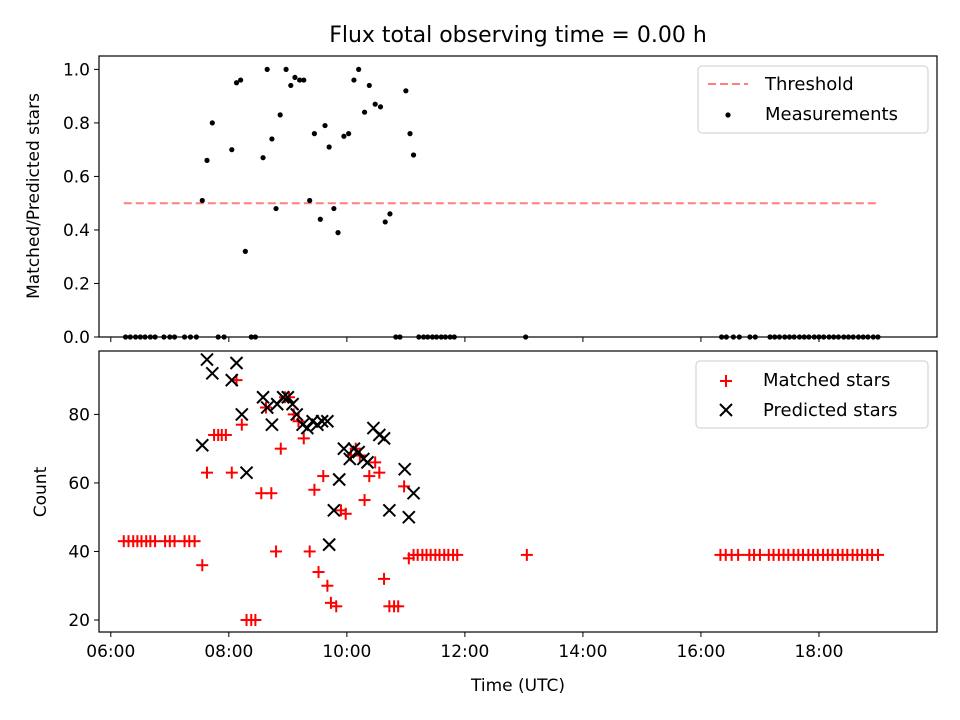 This screenshot has height=720, width=960. Describe the element at coordinates (83, 518) in the screenshot. I see `bottom-y-ticks: 20 40 60 80` at that location.